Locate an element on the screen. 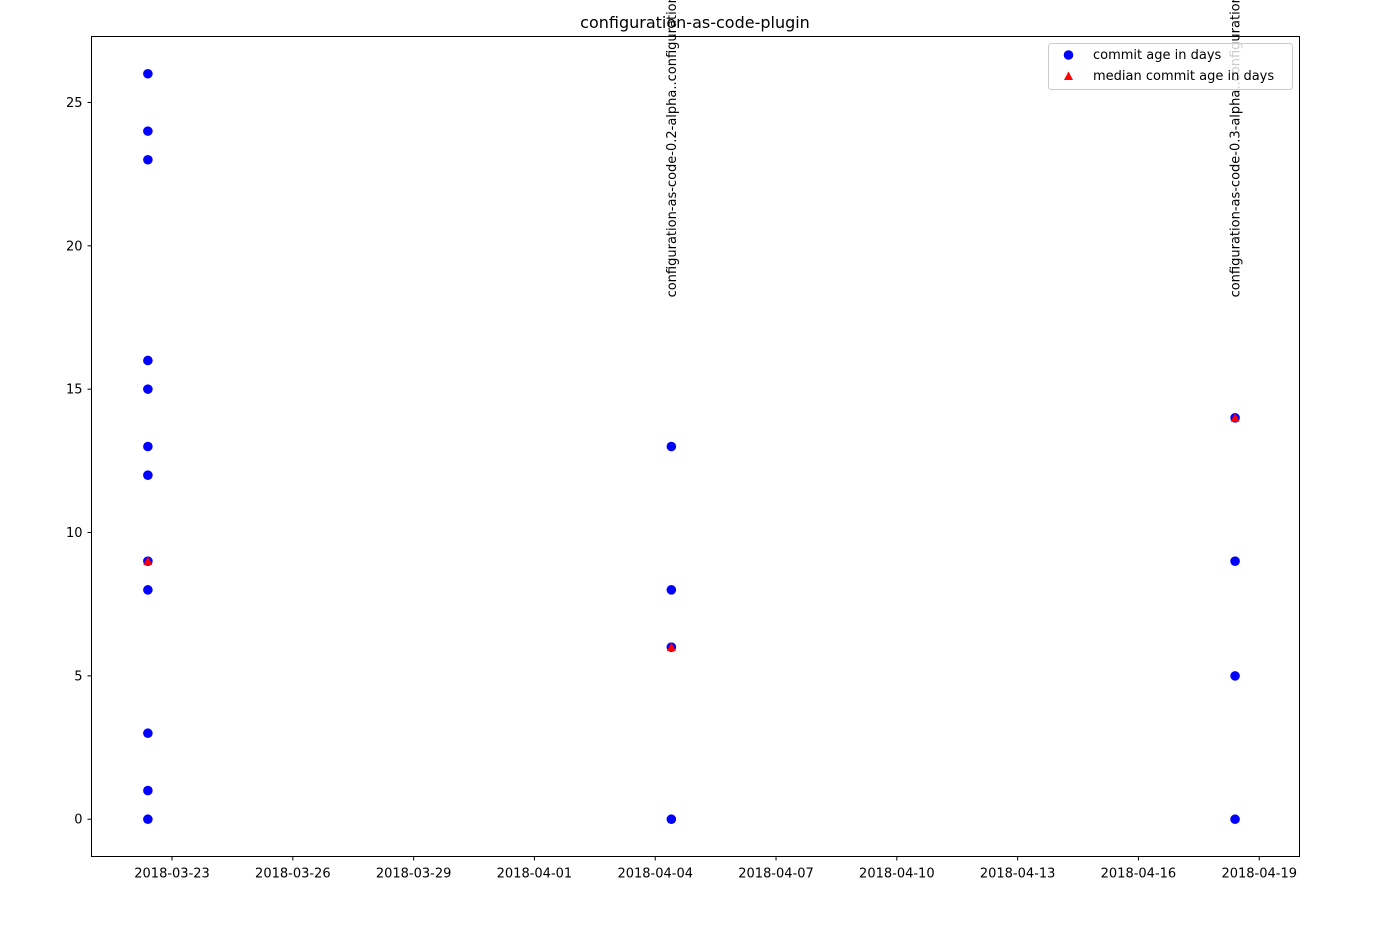 This screenshot has height=932, width=1378. x-tick-label: 2018-03-26 is located at coordinates (293, 874).